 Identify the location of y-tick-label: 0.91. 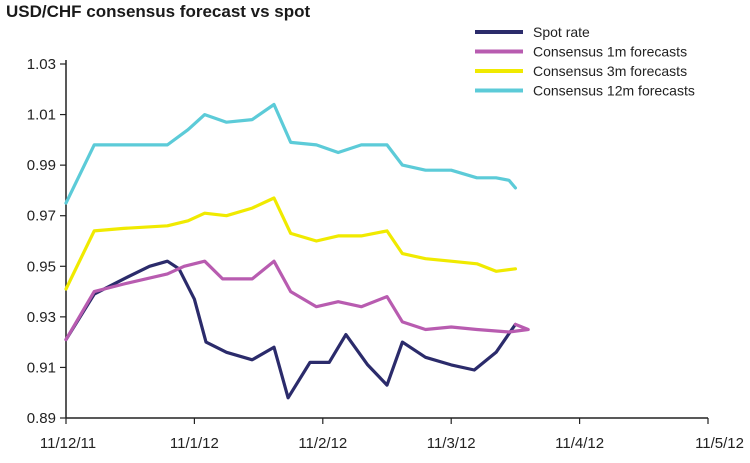
(41, 367).